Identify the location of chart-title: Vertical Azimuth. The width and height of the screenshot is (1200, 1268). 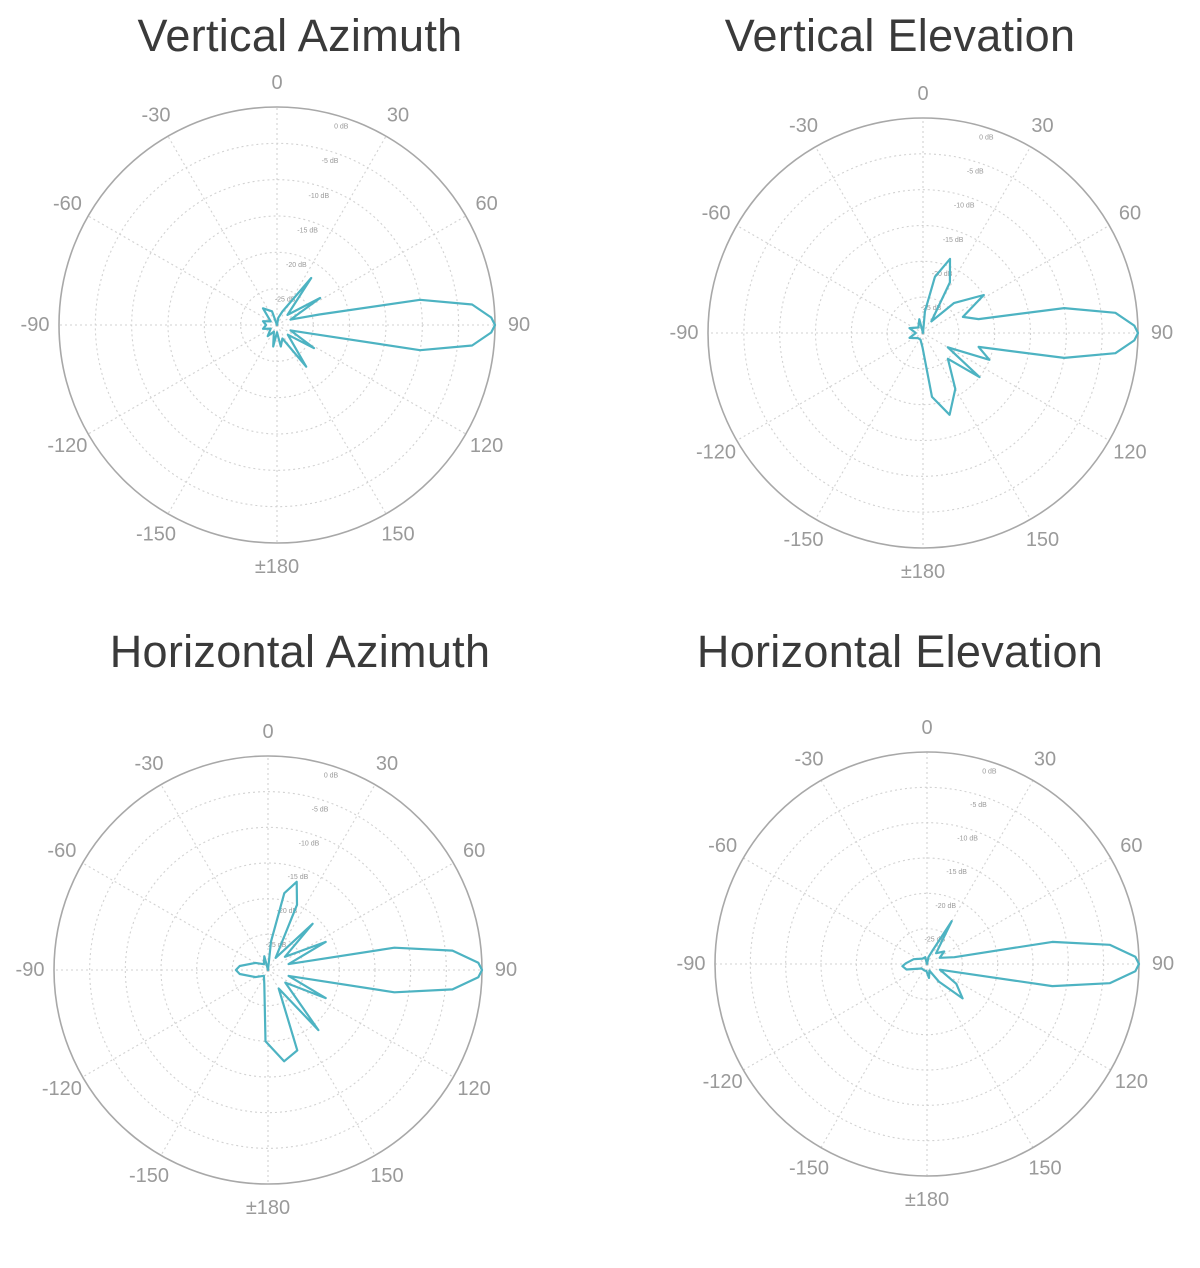
(300, 35).